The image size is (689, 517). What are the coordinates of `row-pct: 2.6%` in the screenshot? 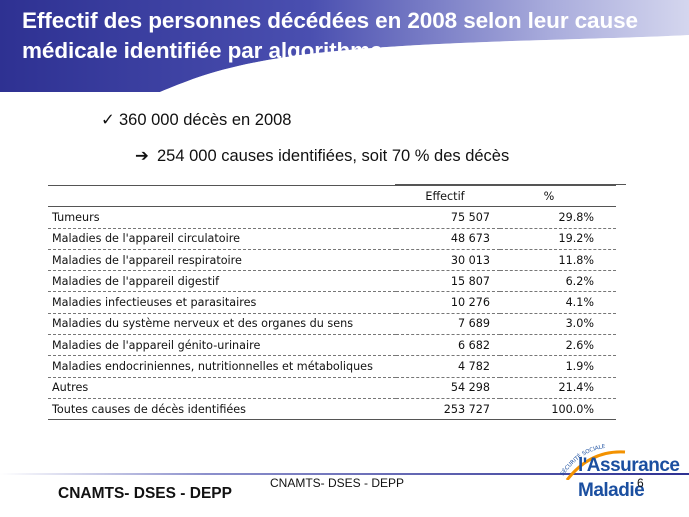 It's located at (579, 345).